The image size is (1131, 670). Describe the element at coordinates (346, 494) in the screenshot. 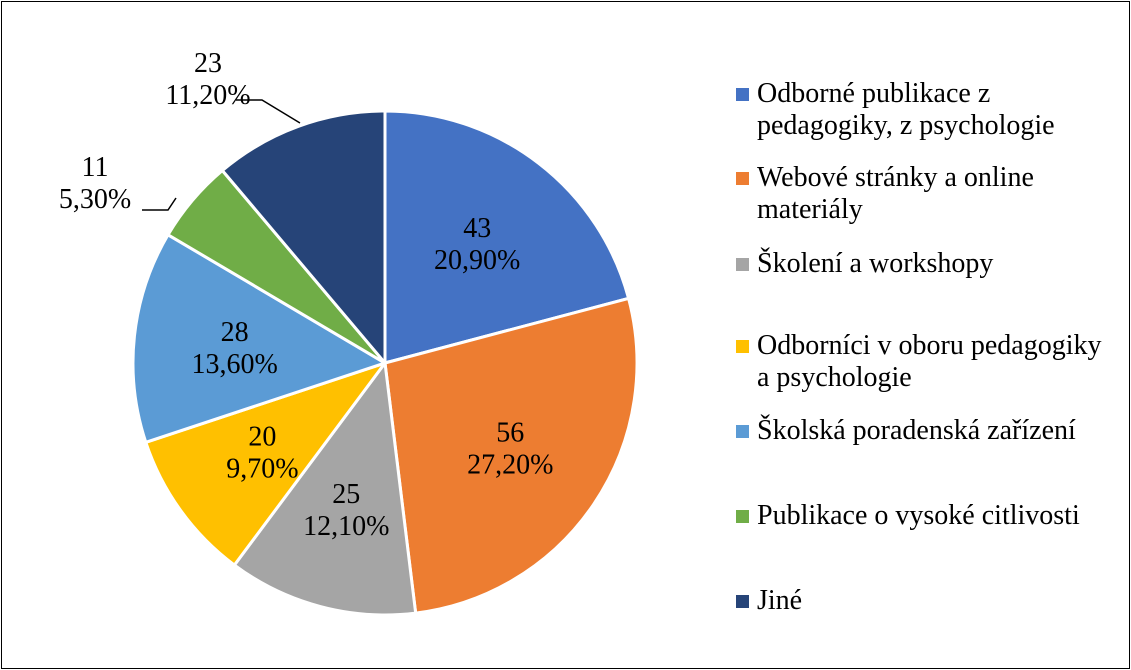

I see `data-label-count: 25` at that location.